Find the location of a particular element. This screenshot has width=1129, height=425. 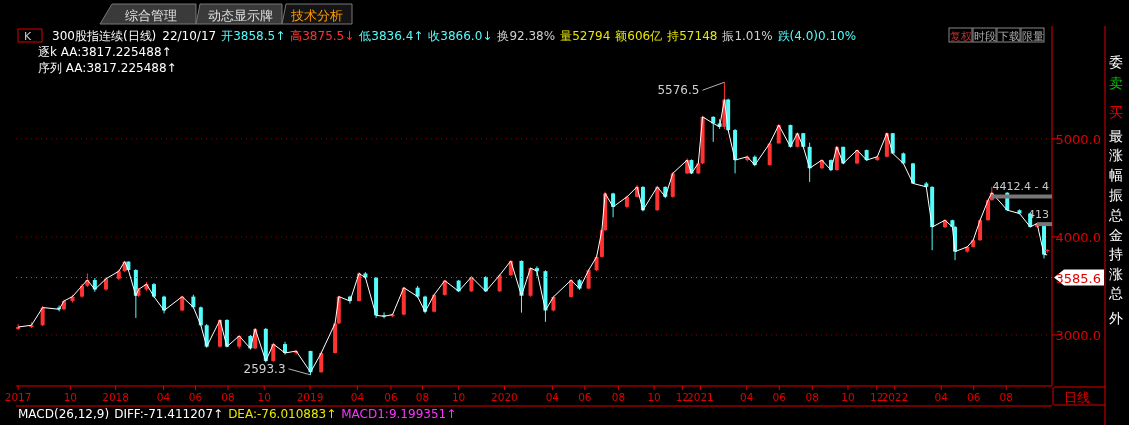

annotation: 收3866.0↓ is located at coordinates (460, 36).